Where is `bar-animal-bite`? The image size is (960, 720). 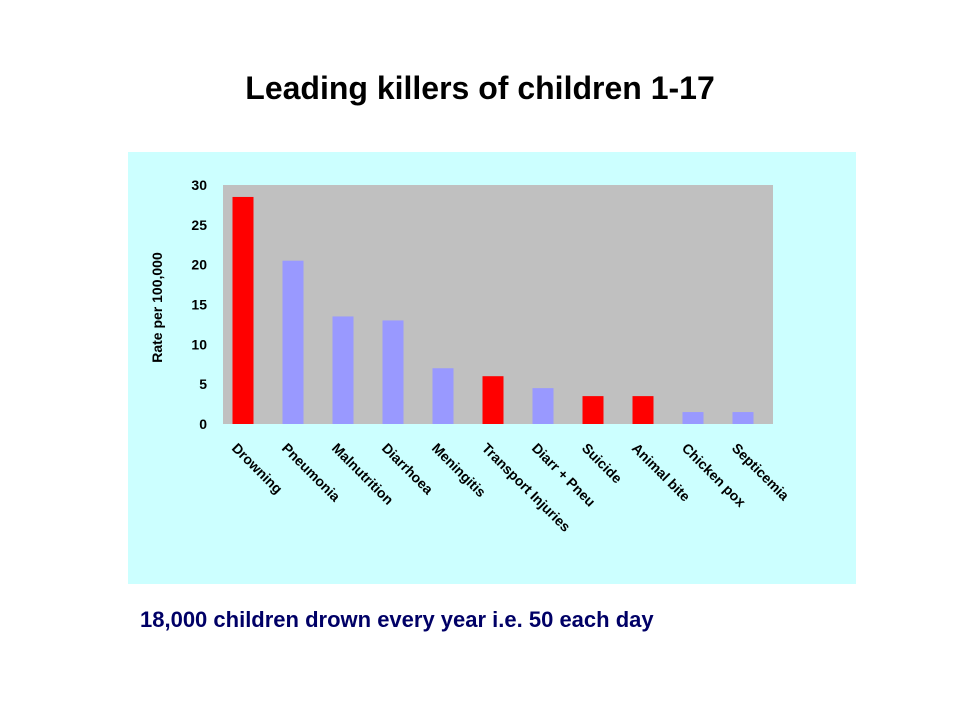
bar-animal-bite is located at coordinates (643, 410).